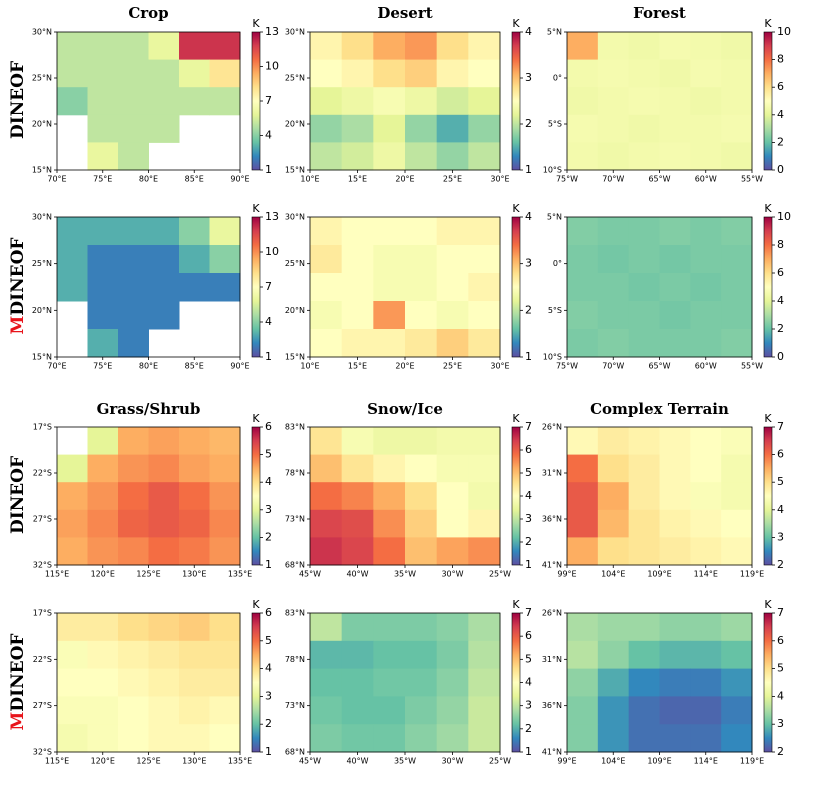  What do you see at coordinates (780, 751) in the screenshot?
I see `colorbar-tick-label: 2` at bounding box center [780, 751].